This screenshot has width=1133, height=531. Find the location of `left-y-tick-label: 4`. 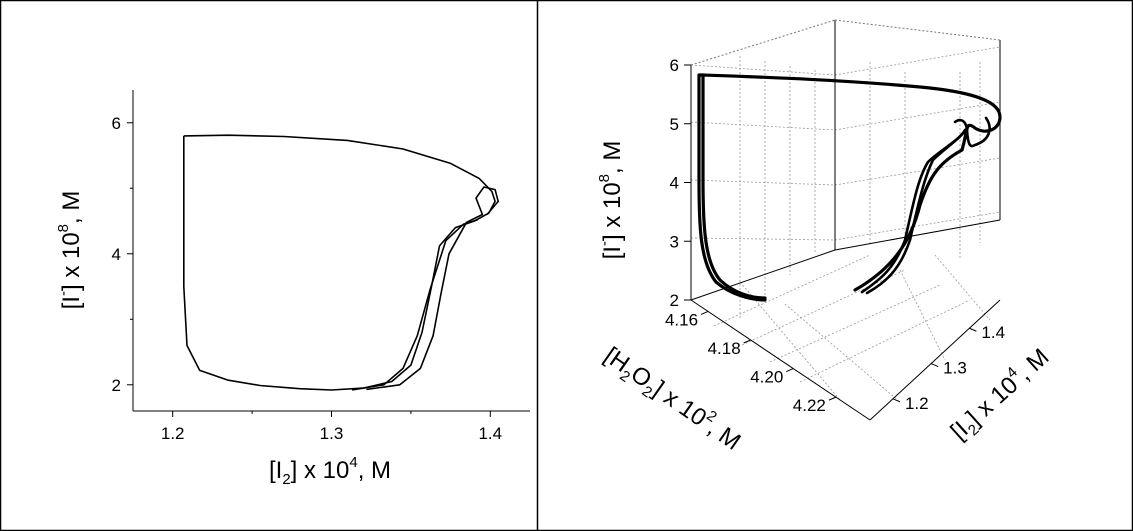

left-y-tick-label: 4 is located at coordinates (116, 254).